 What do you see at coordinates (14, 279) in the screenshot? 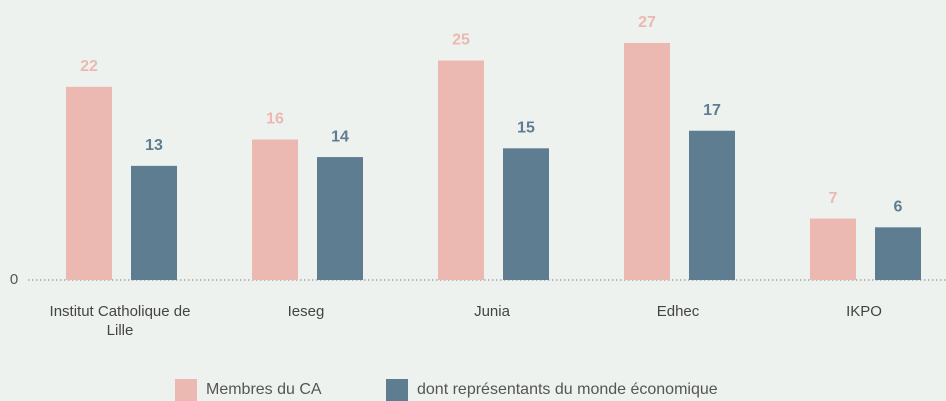
I see `y-tick-label: 0` at bounding box center [14, 279].